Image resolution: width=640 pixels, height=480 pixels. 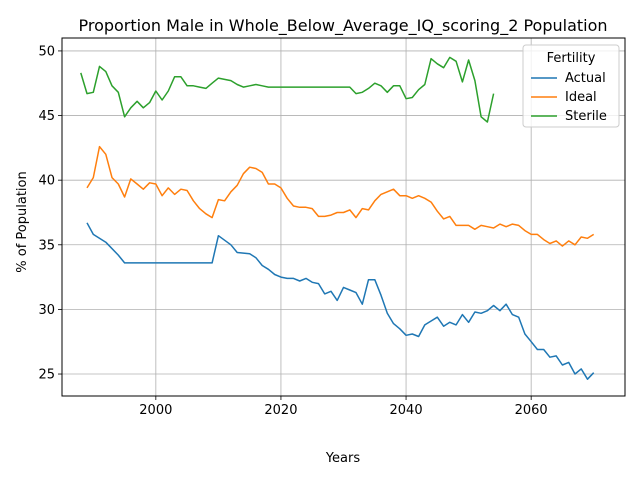 I want to click on legend-label-sterile: Sterile, so click(x=586, y=116).